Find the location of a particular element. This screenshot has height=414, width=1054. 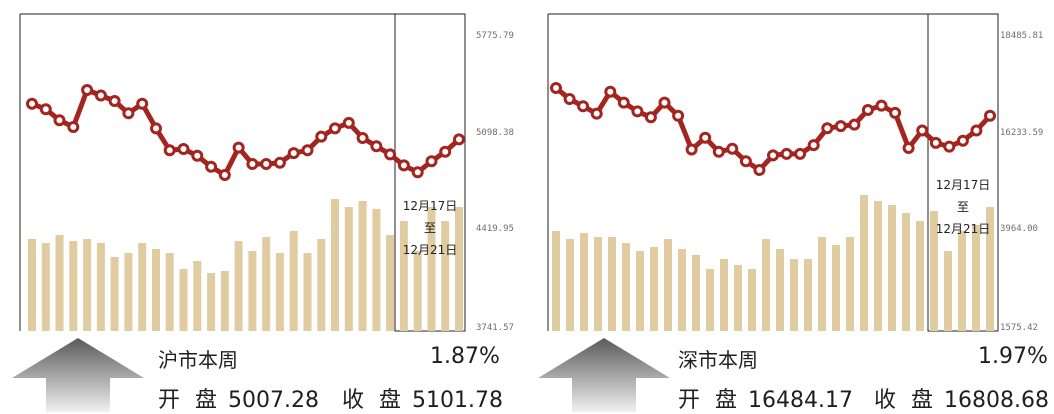

open-value: 16484.17 is located at coordinates (800, 400).